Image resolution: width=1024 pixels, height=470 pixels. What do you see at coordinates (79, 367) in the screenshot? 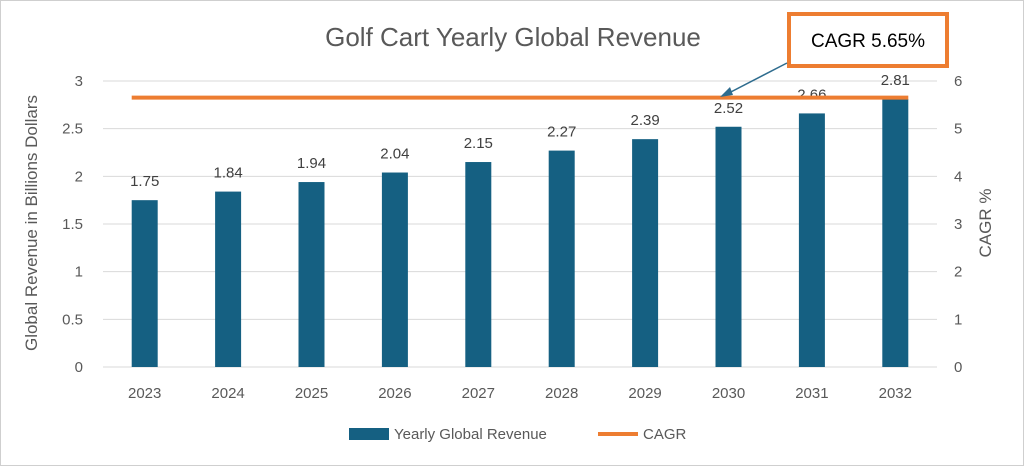
I see `y-tick-label-left: 0` at bounding box center [79, 367].